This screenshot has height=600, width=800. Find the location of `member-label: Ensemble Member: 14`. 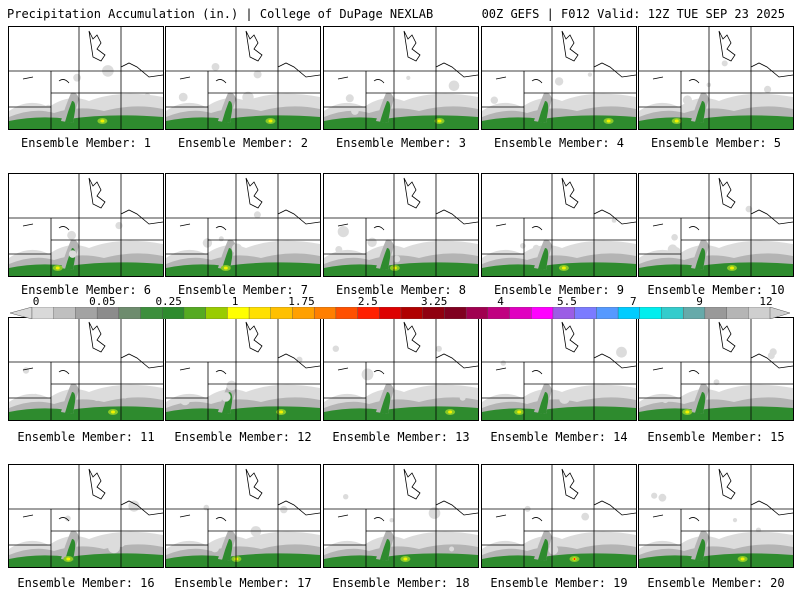

member-label: Ensemble Member: 14 is located at coordinates (559, 437).